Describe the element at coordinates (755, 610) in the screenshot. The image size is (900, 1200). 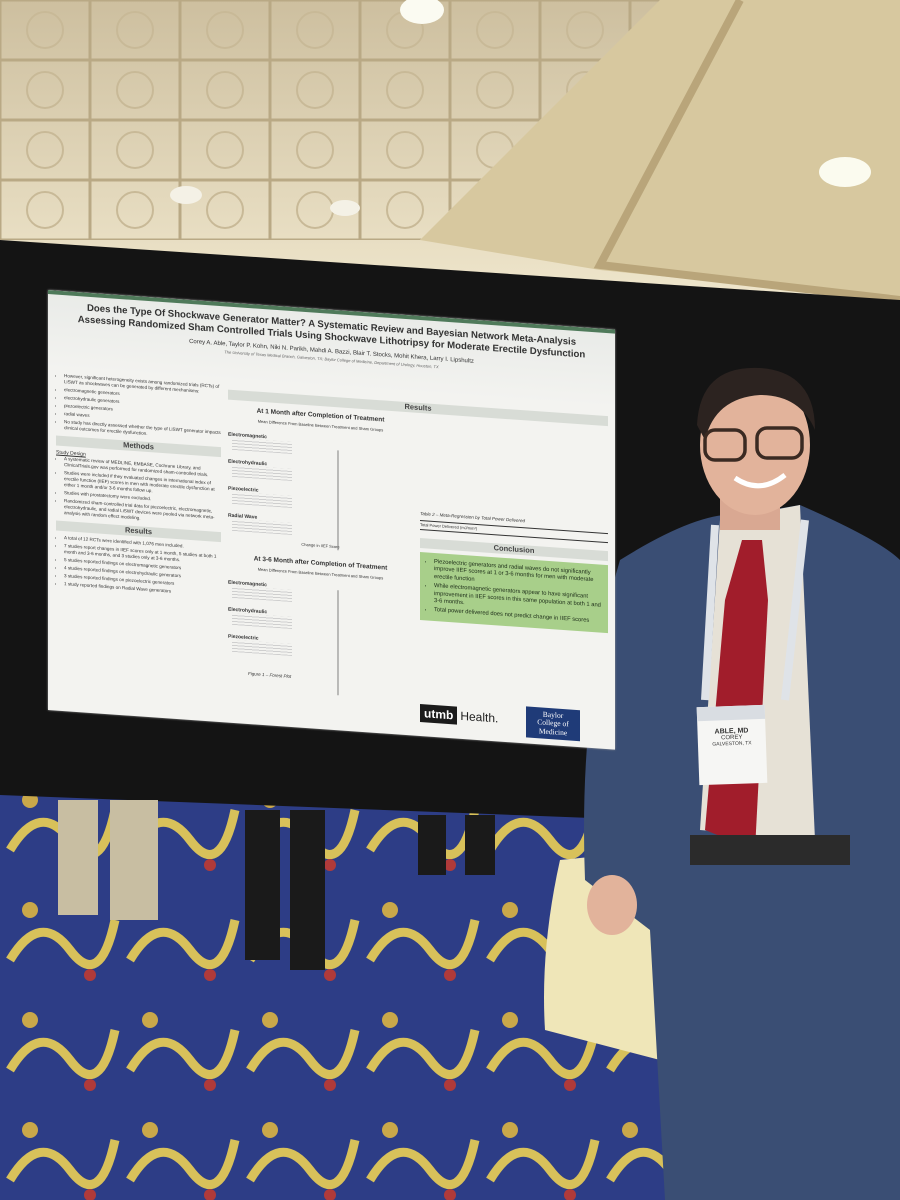
I see `lanyard` at that location.